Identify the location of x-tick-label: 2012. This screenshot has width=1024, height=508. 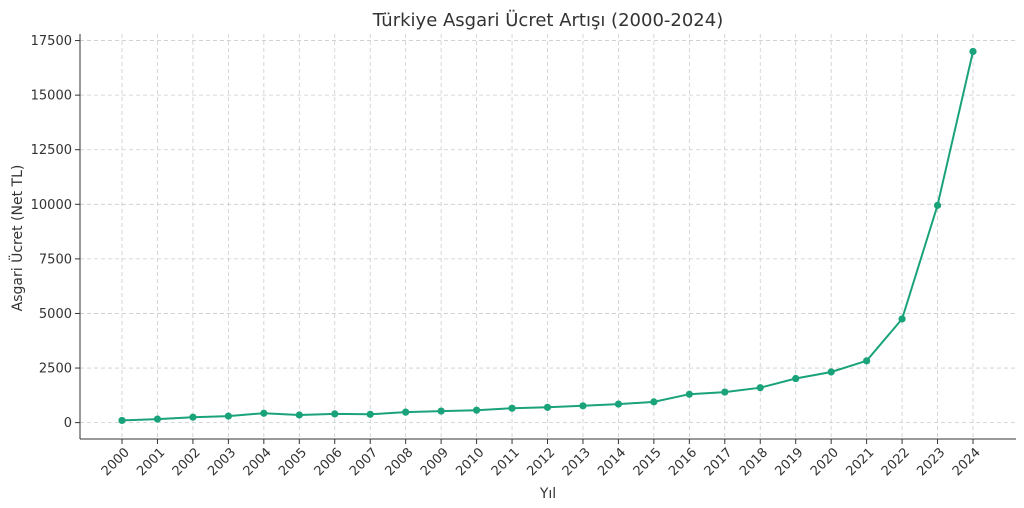
(541, 462).